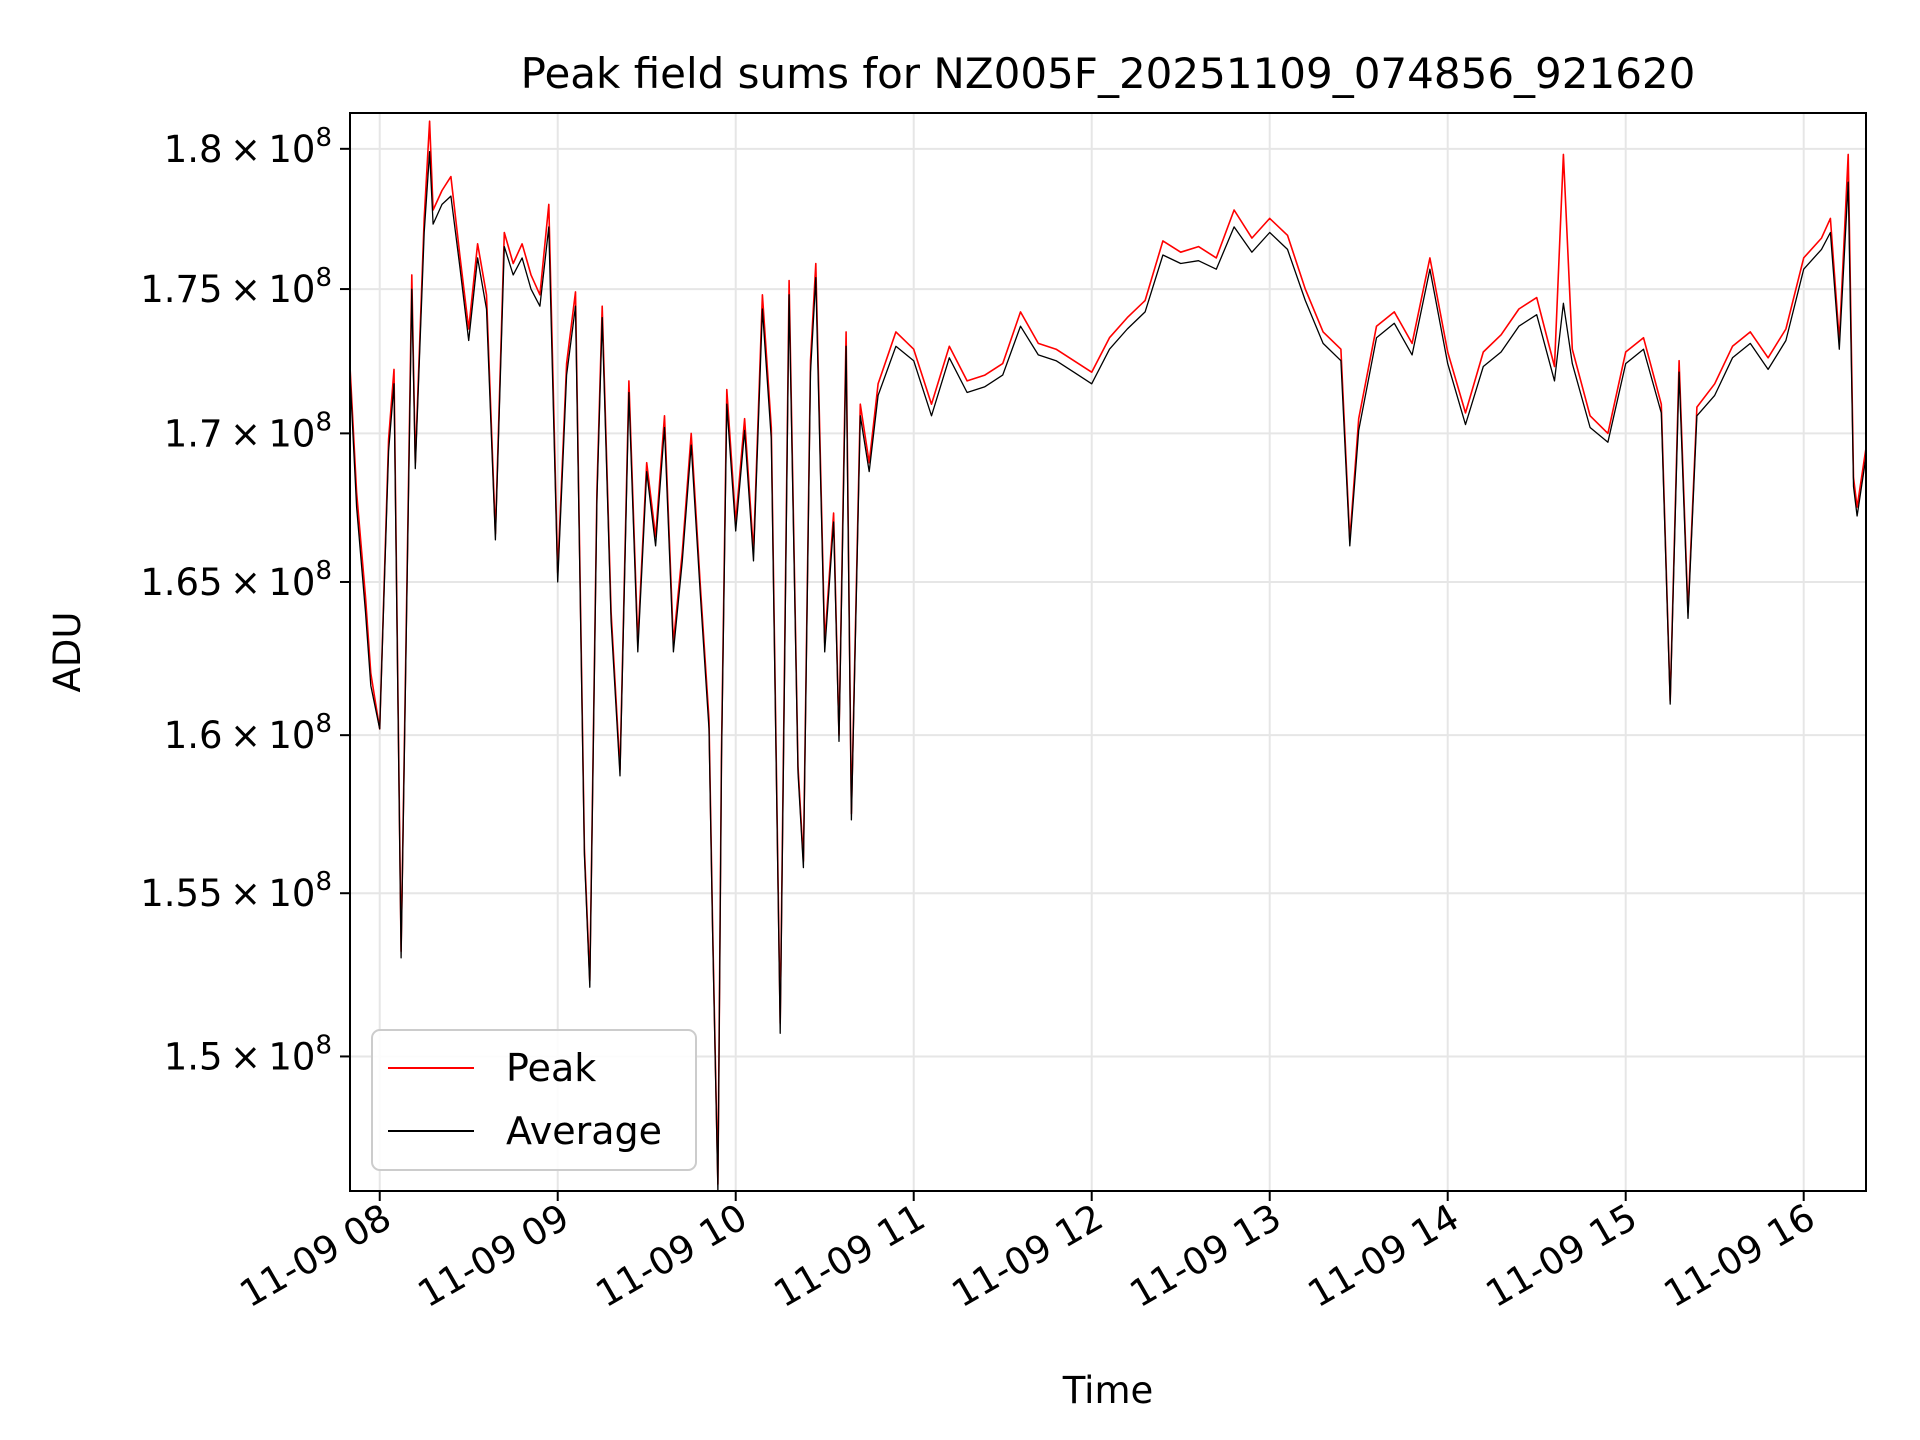  What do you see at coordinates (584, 1131) in the screenshot?
I see `legend-average-label: Average` at bounding box center [584, 1131].